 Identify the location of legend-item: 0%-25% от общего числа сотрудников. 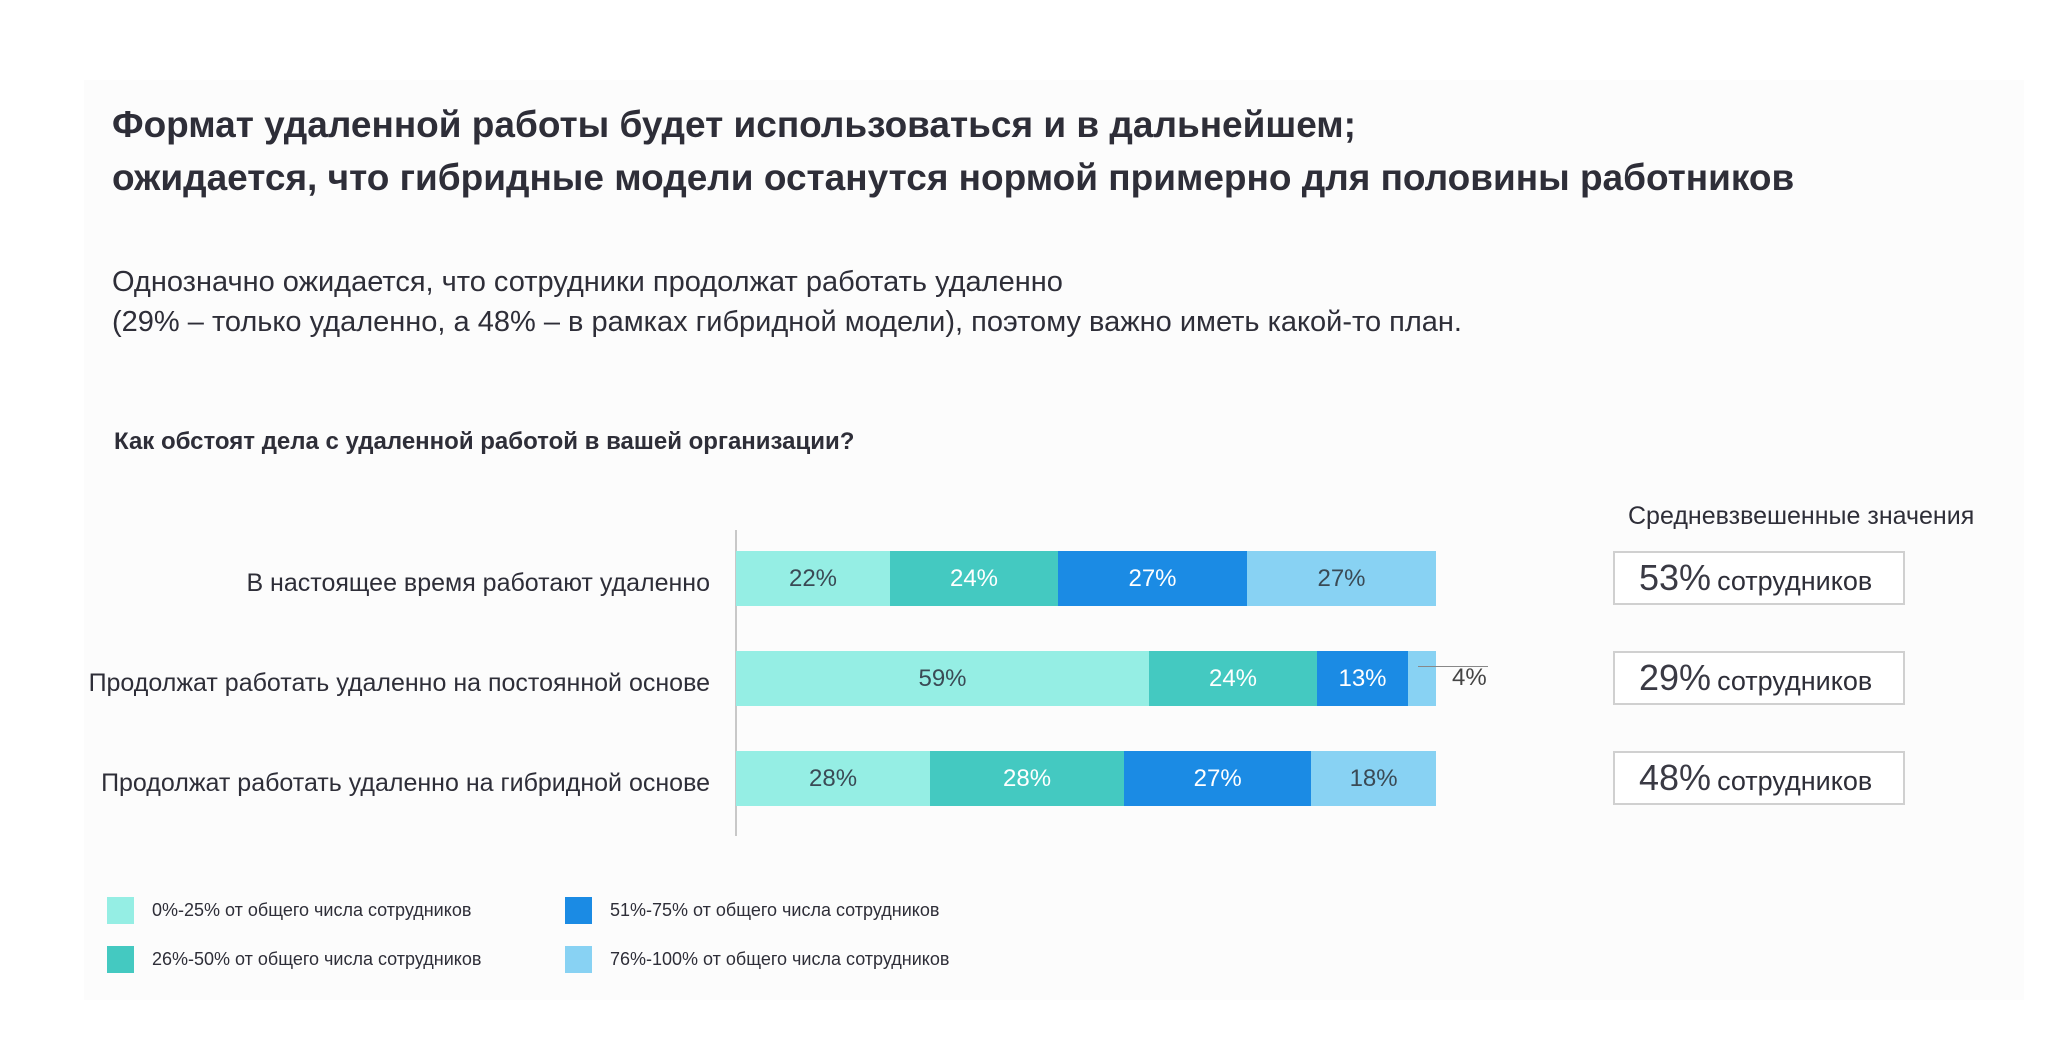
(289, 910).